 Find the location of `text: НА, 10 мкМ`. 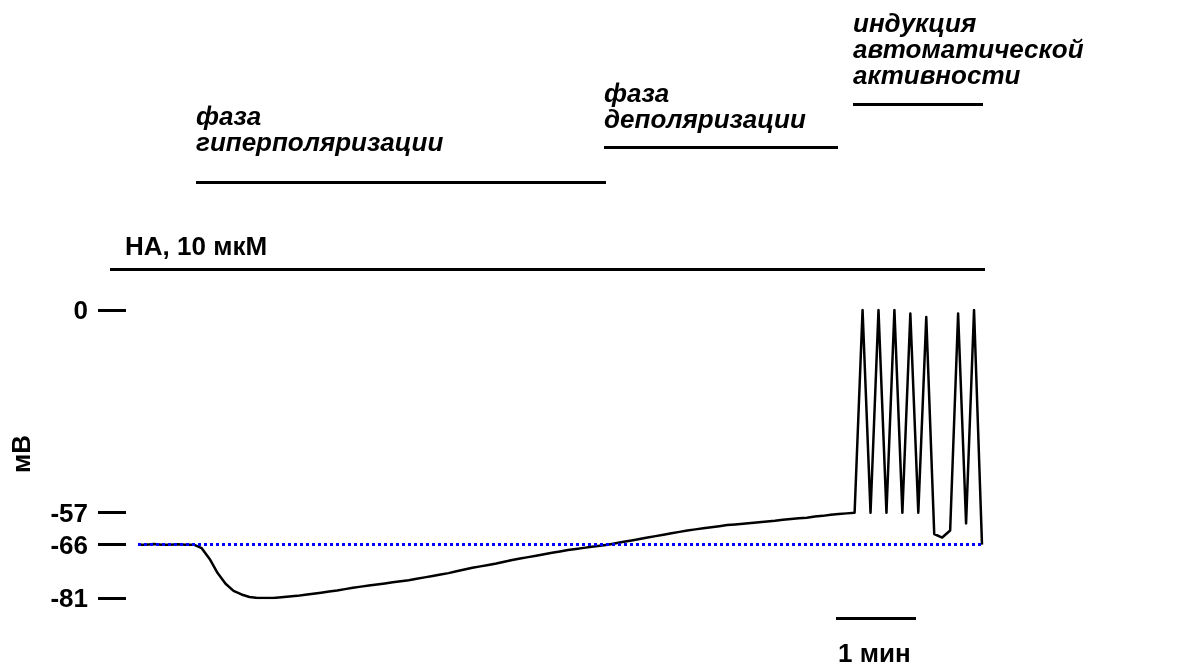

text: НА, 10 мкМ is located at coordinates (196, 246).